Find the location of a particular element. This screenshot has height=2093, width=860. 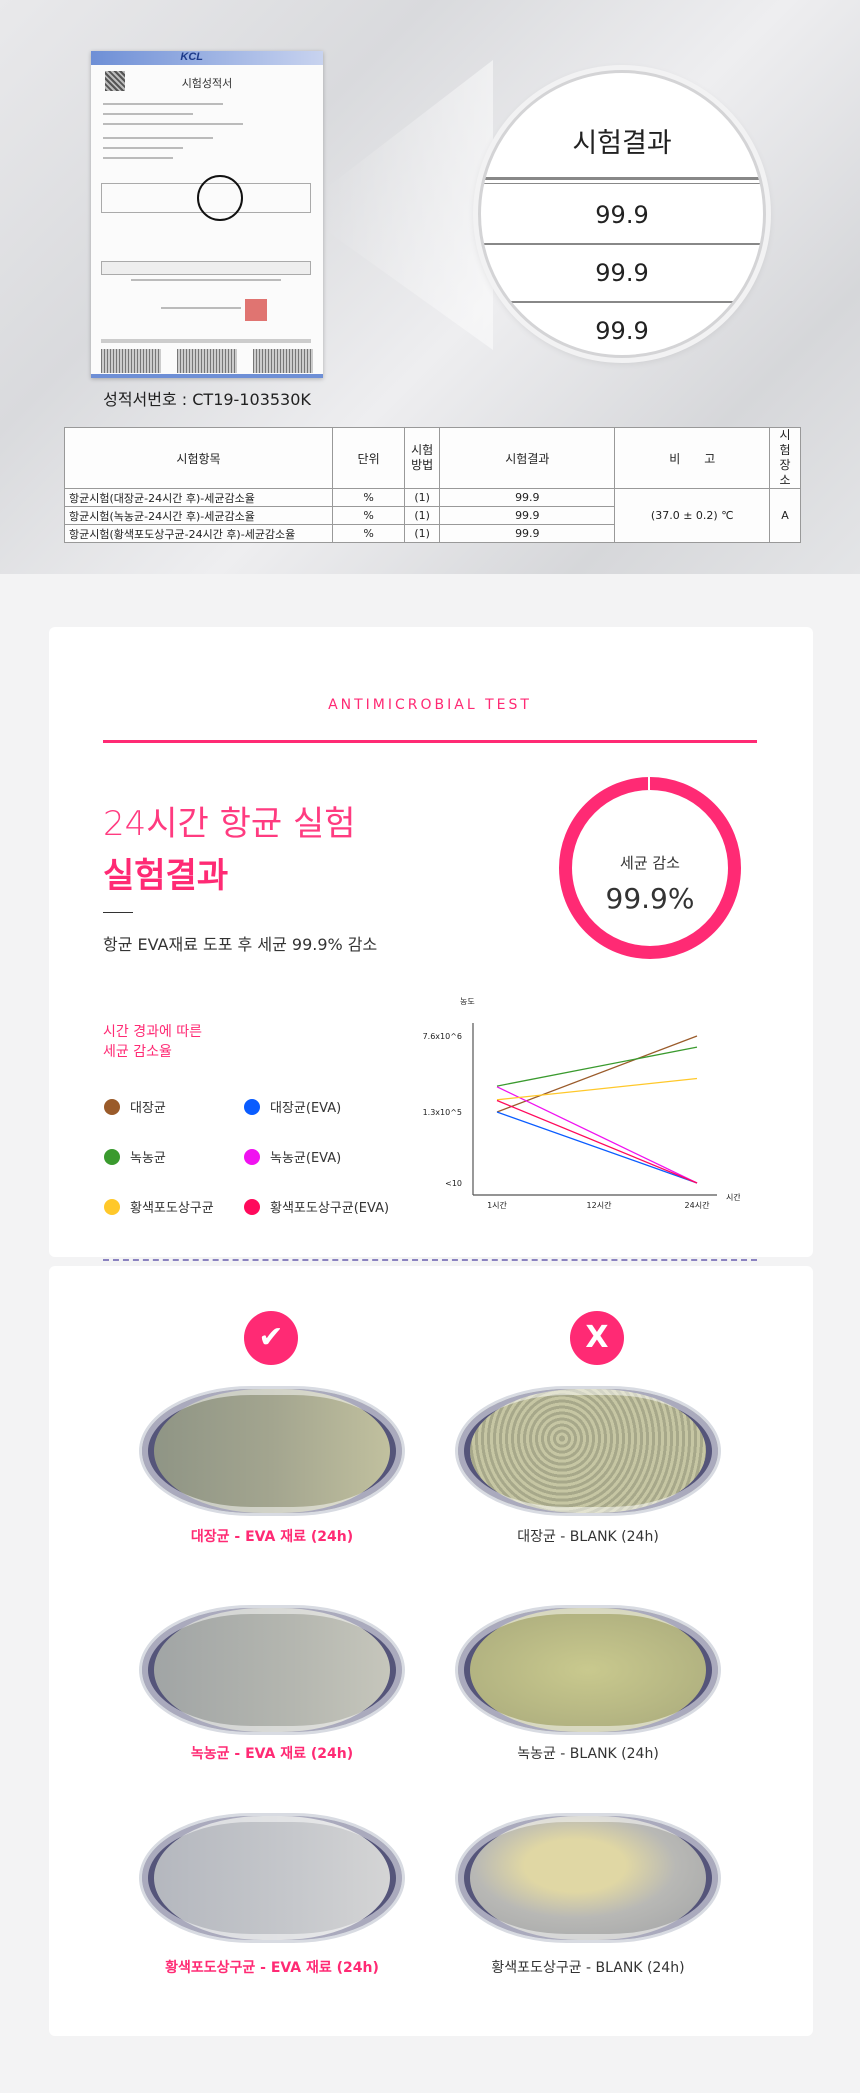

magnifier-header: 시험결과 is located at coordinates (622, 143).